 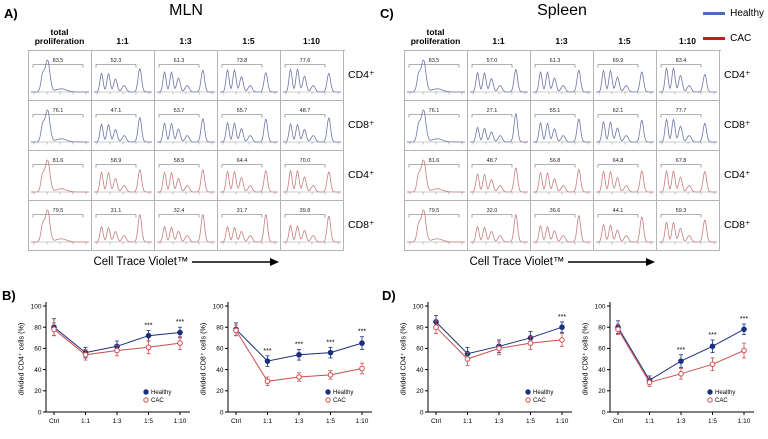 What do you see at coordinates (305, 211) in the screenshot?
I see `gate-percentage: 39.8` at bounding box center [305, 211].